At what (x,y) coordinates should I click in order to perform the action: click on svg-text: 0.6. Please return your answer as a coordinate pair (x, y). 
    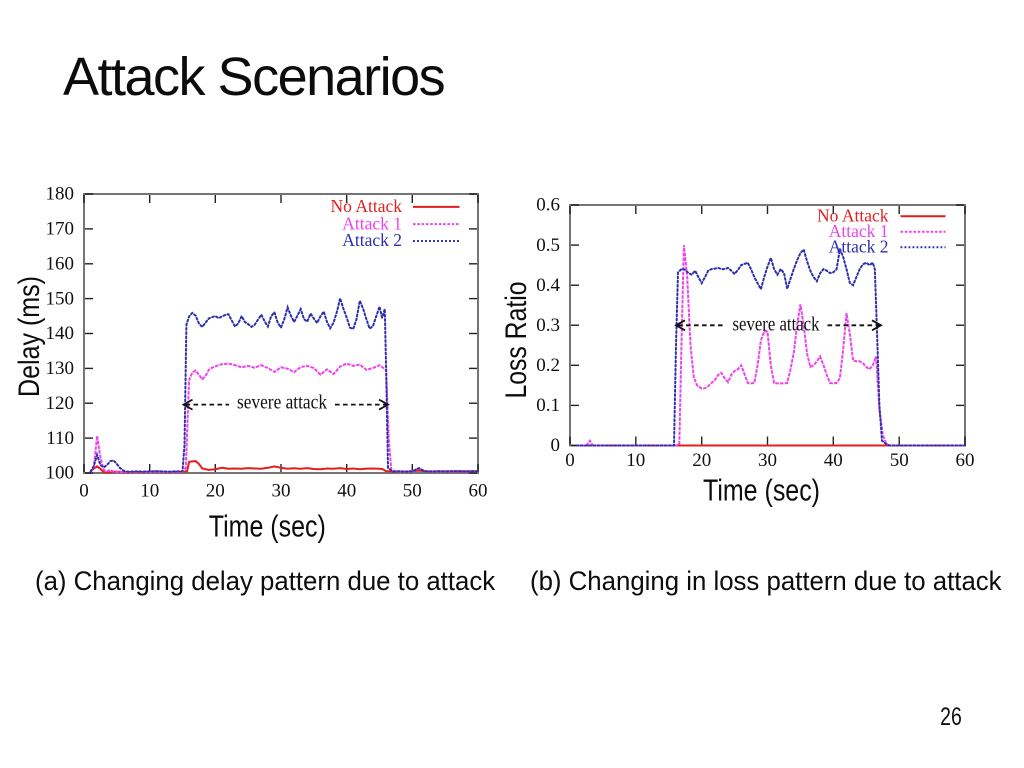
    Looking at the image, I should click on (548, 205).